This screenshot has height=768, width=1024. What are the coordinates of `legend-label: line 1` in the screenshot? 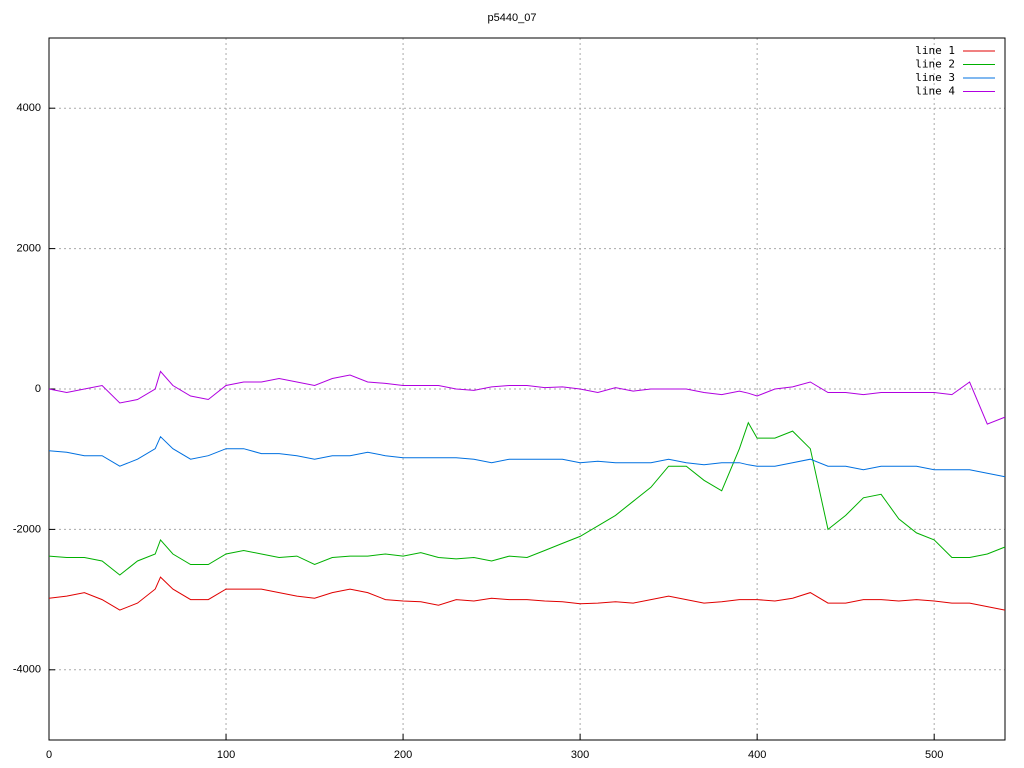 It's located at (935, 50).